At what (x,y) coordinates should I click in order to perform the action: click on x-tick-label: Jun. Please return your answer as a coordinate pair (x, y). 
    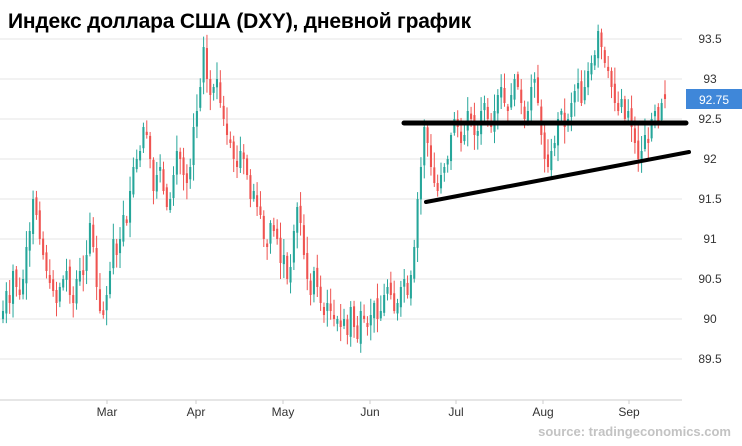
    Looking at the image, I should click on (369, 412).